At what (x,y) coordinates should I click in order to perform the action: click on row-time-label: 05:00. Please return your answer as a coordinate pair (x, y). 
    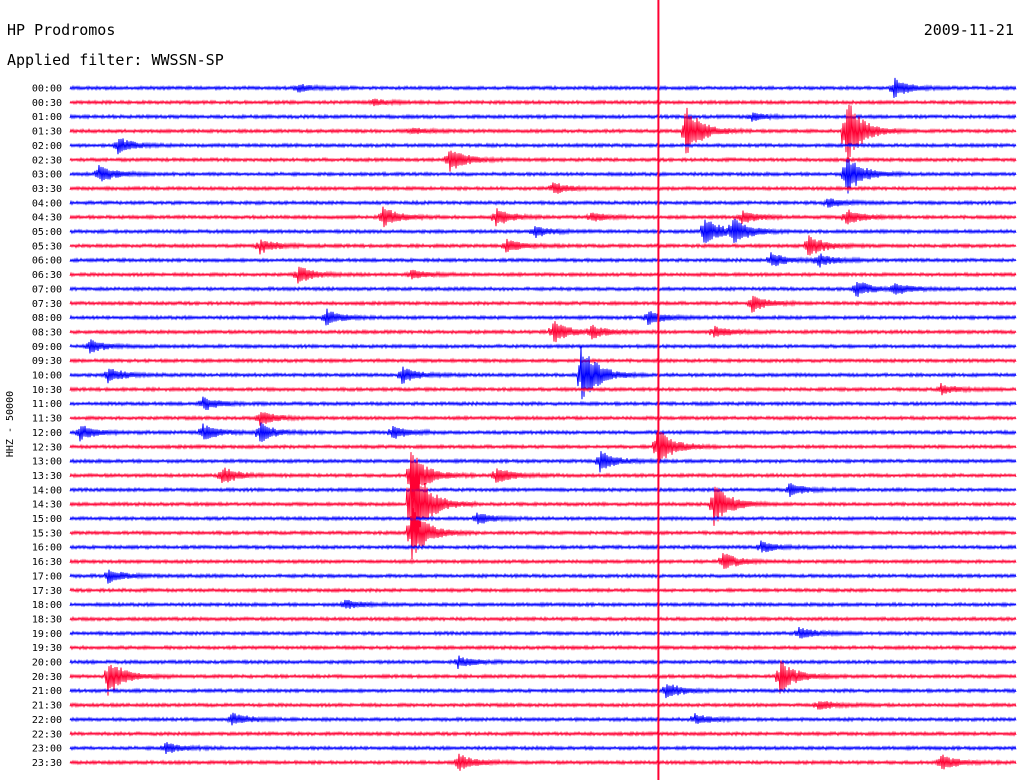
    Looking at the image, I should click on (47, 232).